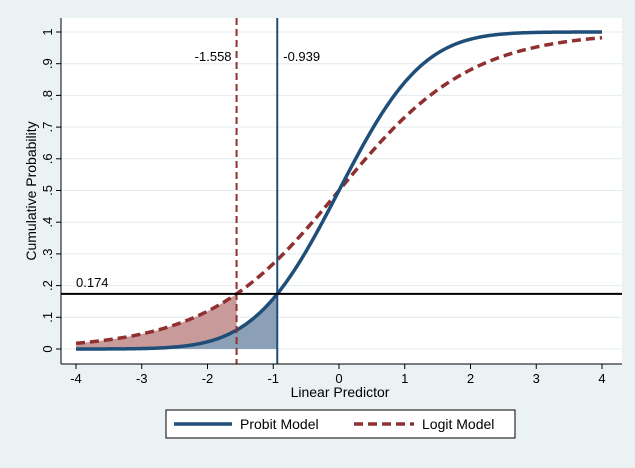 The height and width of the screenshot is (468, 635). Describe the element at coordinates (47, 158) in the screenshot. I see `y-tick-label-6: .6` at that location.